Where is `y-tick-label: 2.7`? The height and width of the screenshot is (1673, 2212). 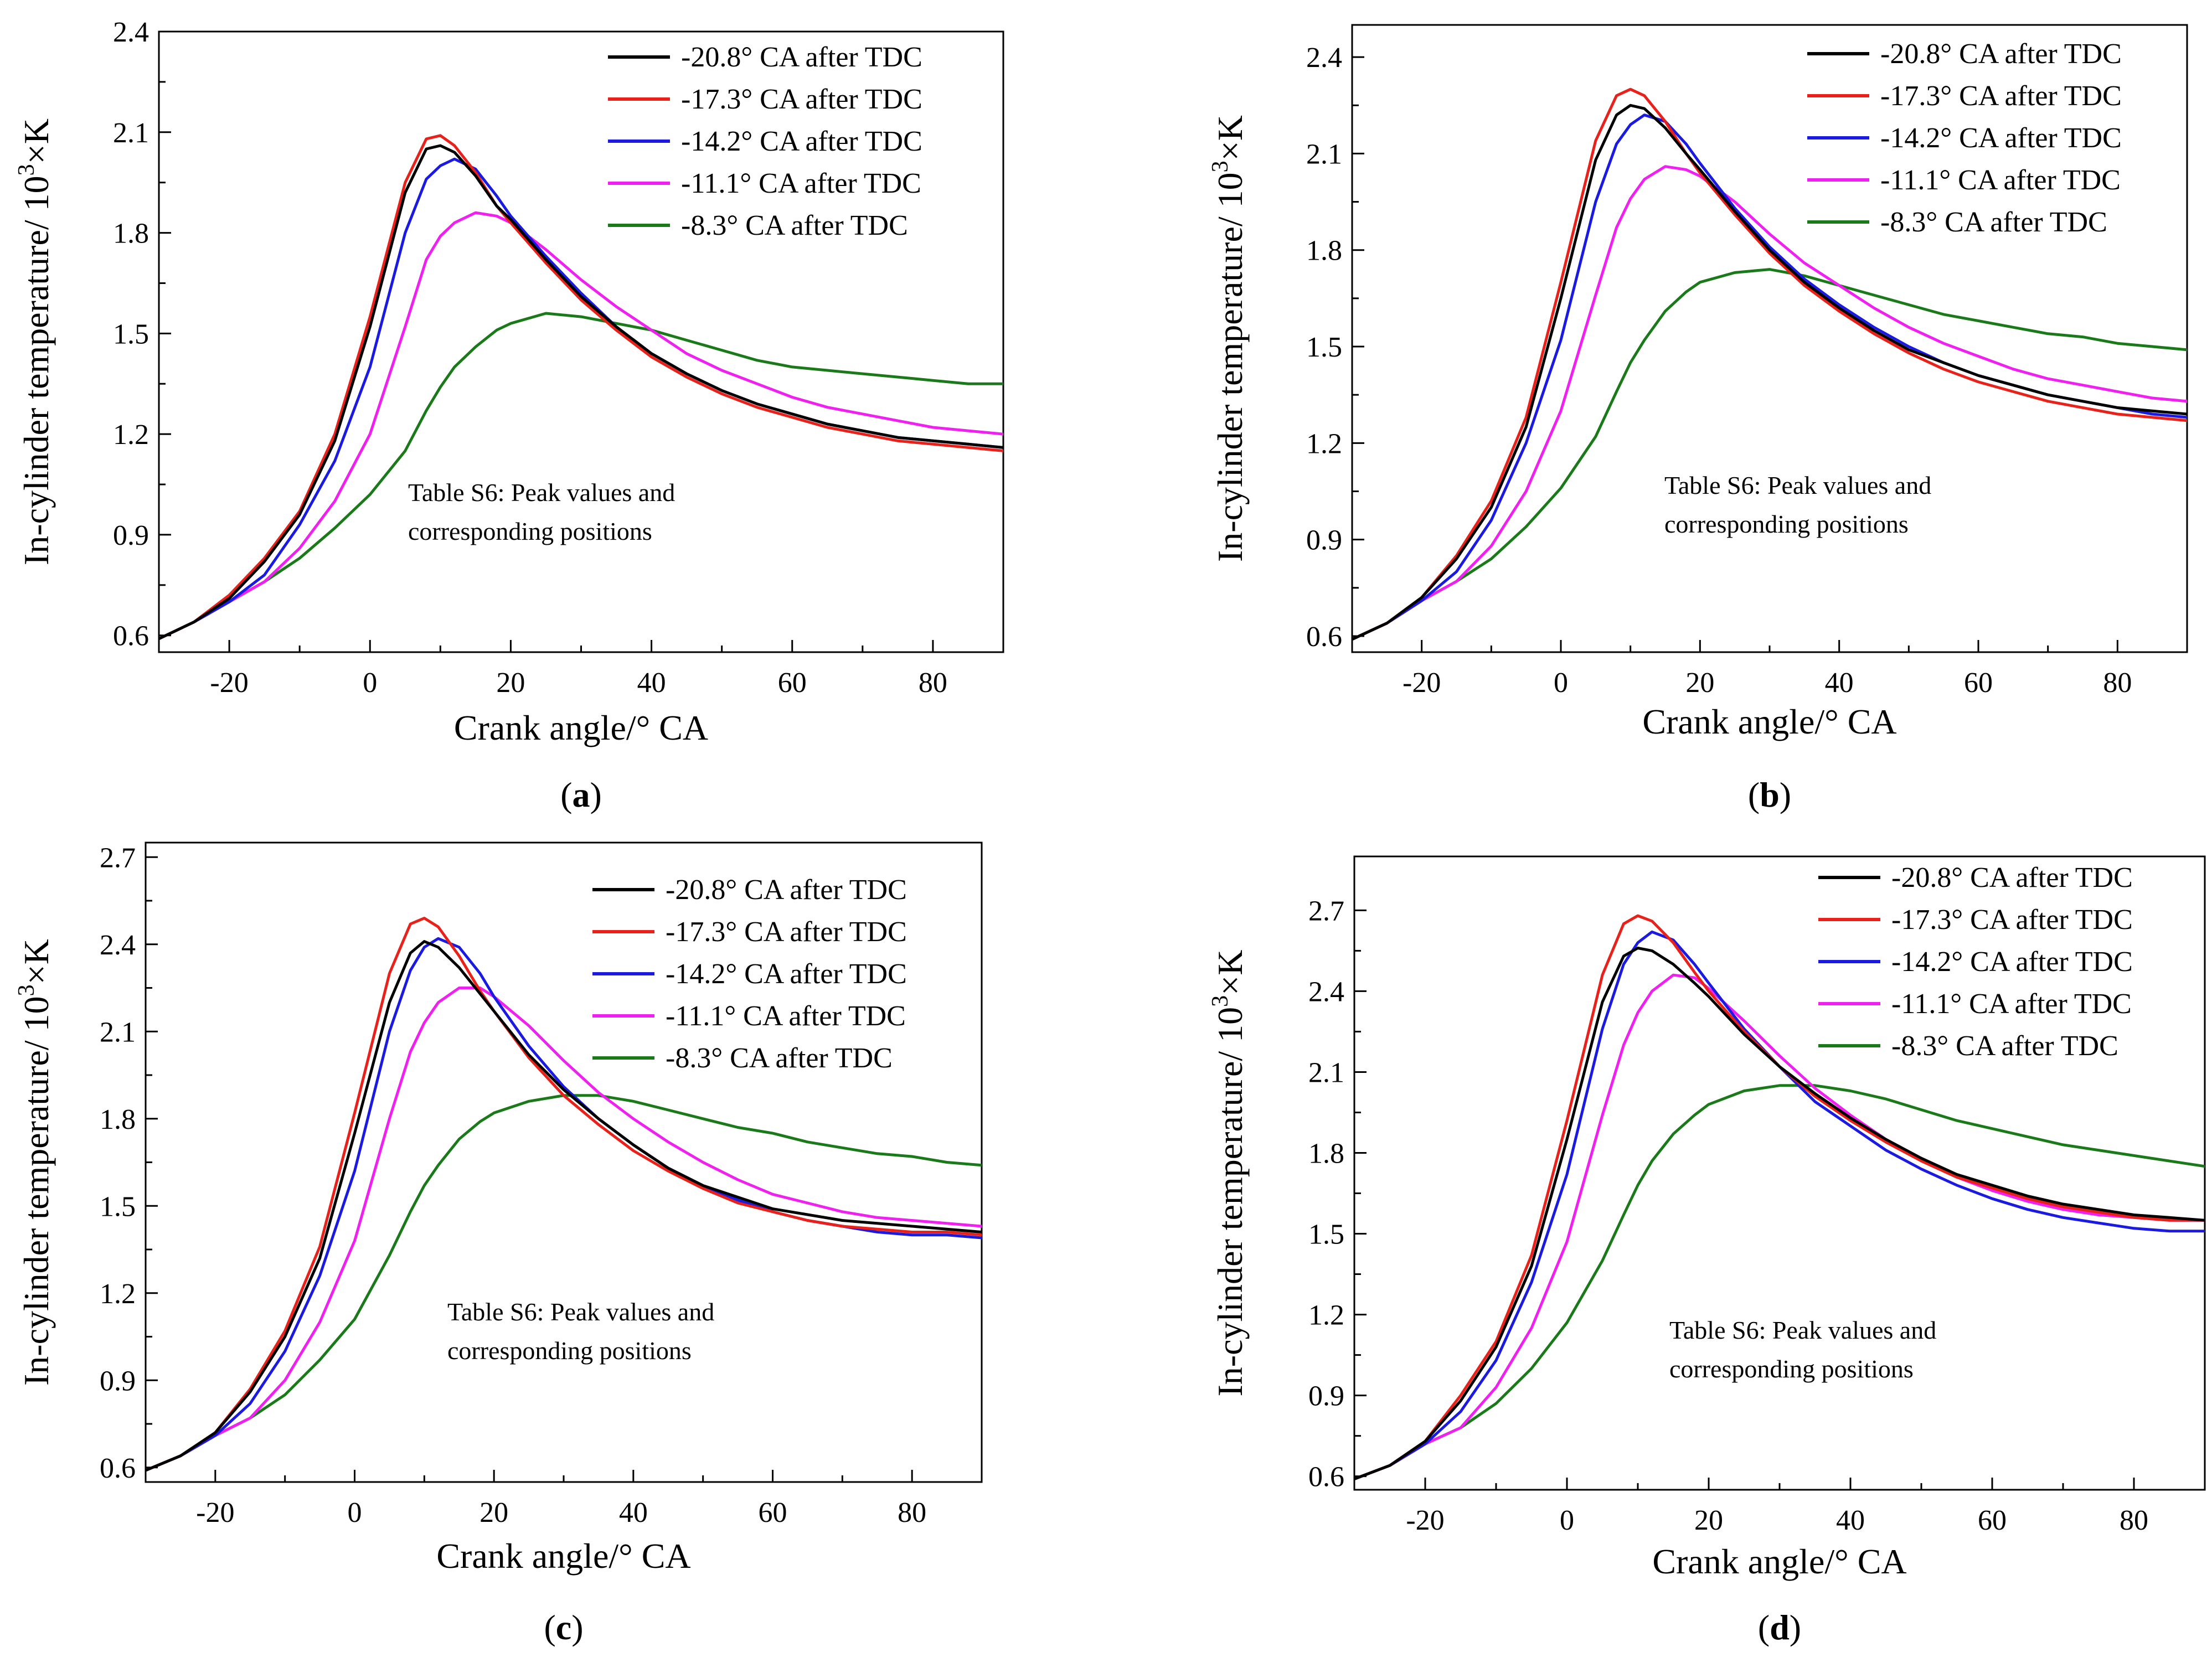 y-tick-label: 2.7 is located at coordinates (118, 858).